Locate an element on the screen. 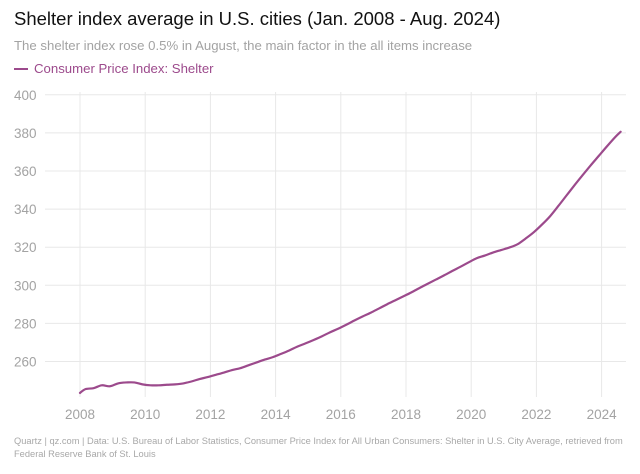 This screenshot has height=474, width=640. x-tick-label: 2012 is located at coordinates (210, 414).